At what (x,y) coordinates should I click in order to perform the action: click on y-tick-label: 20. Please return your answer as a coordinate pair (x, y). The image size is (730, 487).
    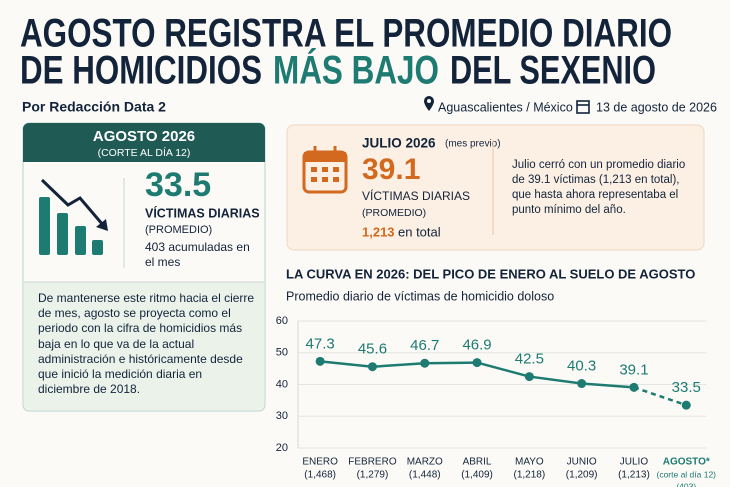
    Looking at the image, I should click on (282, 448).